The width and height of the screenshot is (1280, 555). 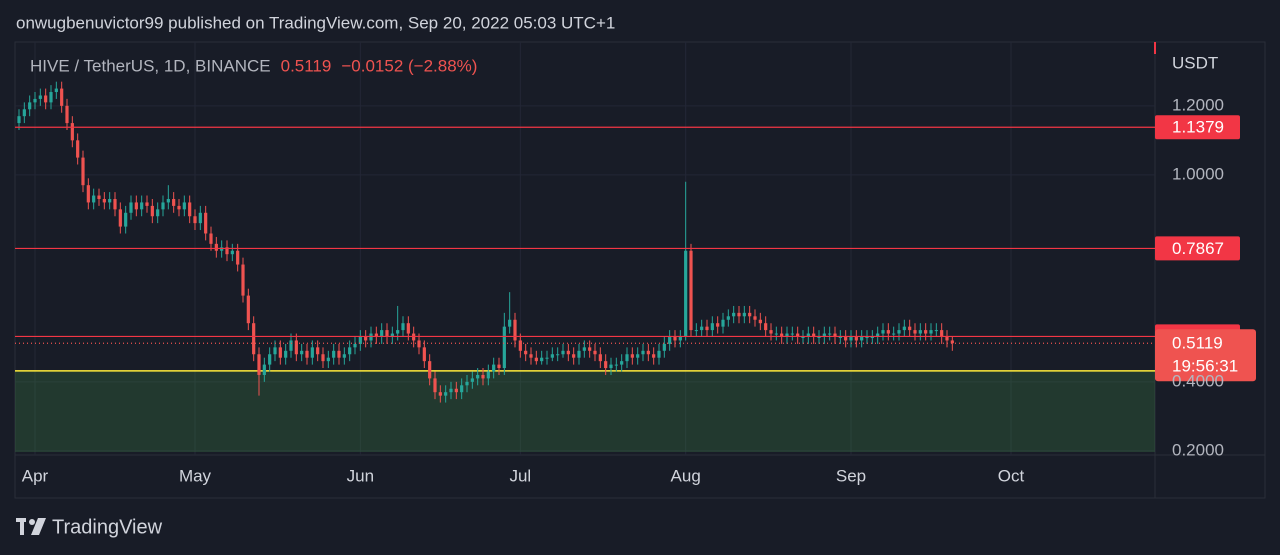 What do you see at coordinates (107, 527) in the screenshot?
I see `brand-name: TradingView` at bounding box center [107, 527].